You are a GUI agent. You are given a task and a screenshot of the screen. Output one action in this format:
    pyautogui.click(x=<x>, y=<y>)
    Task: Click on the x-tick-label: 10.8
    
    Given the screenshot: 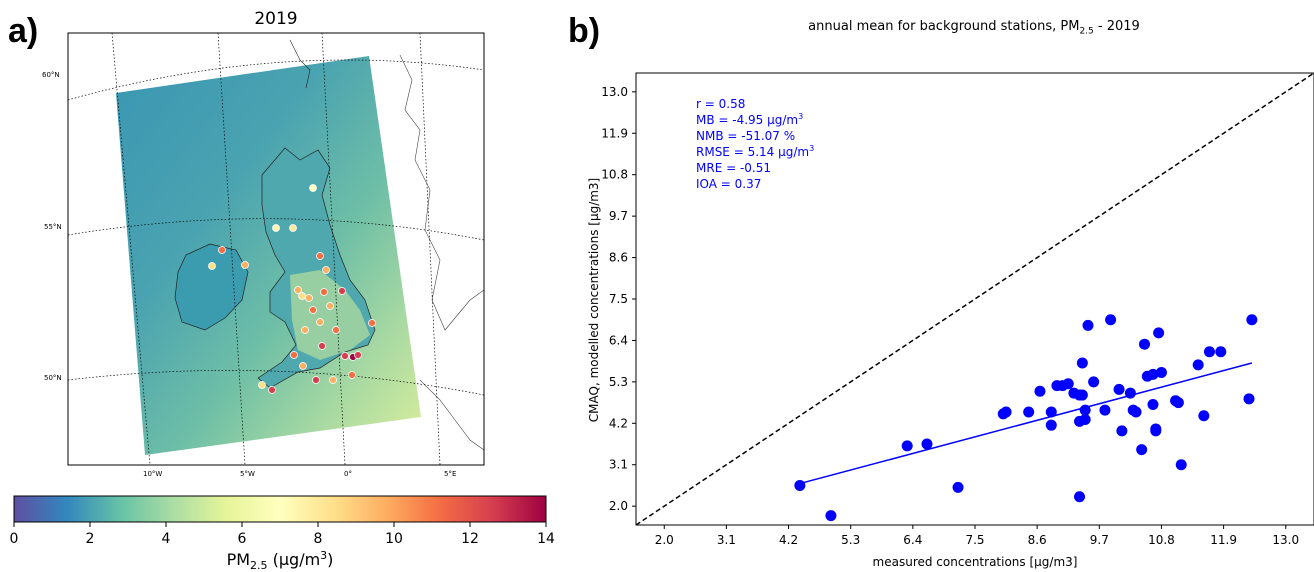 What is the action you would take?
    pyautogui.click(x=1161, y=540)
    